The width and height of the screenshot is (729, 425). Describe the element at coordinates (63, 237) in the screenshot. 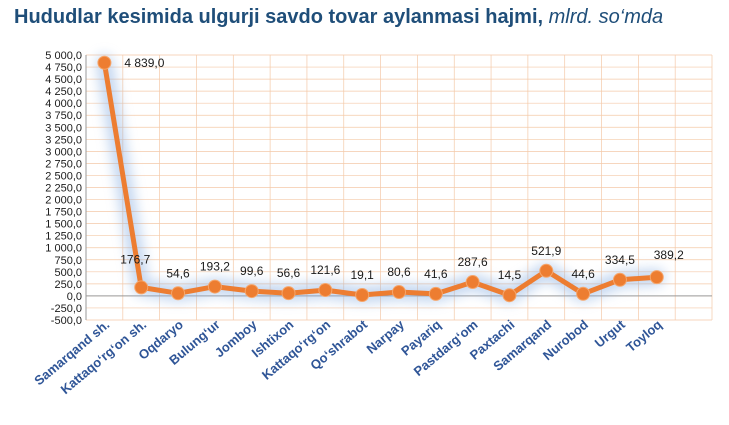

I see `y-tick-label: 1 250,0` at that location.